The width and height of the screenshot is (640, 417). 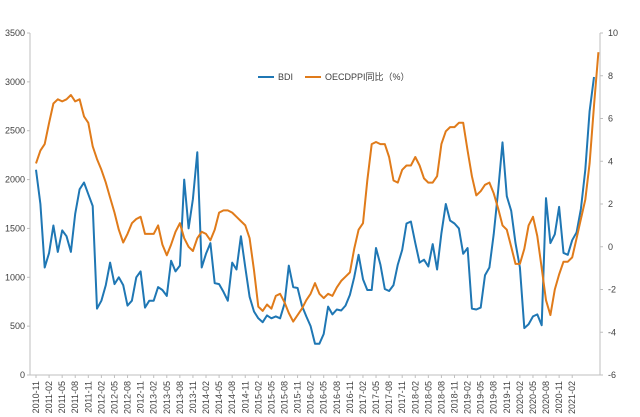 I want to click on x-tick-label: 2016-05, so click(x=324, y=397).